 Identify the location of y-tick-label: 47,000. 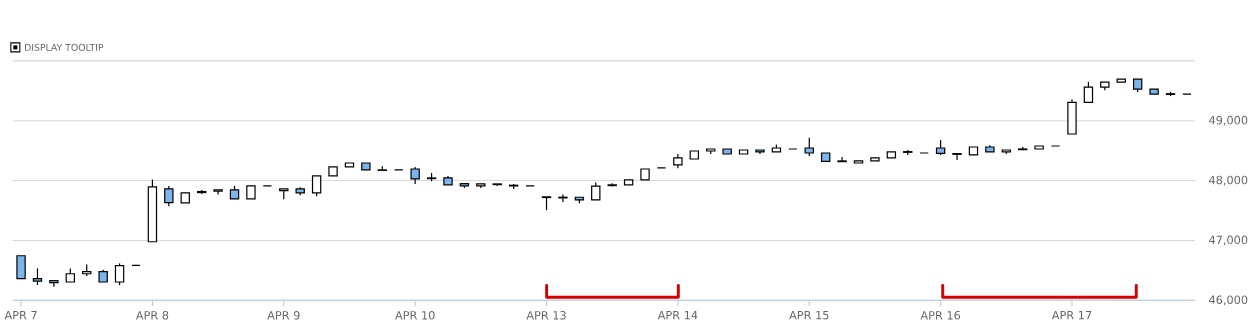
(1228, 240).